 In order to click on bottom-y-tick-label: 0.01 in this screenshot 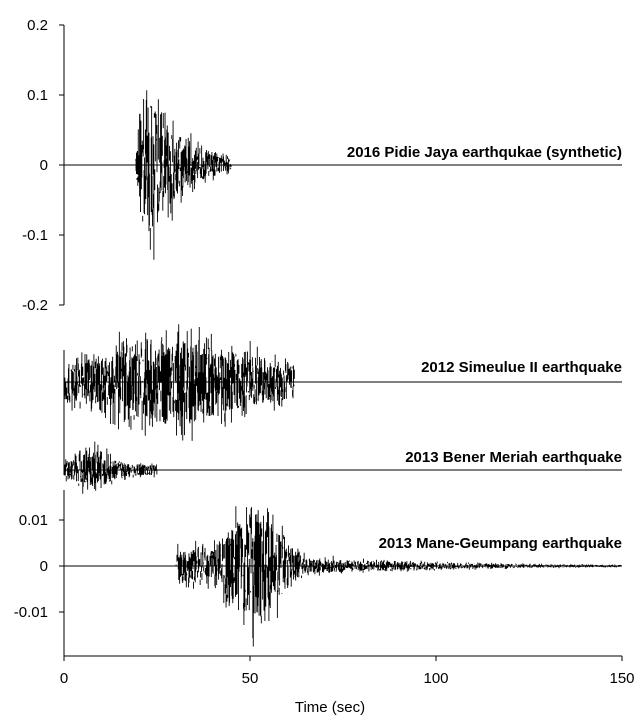, I will do `click(33, 520)`.